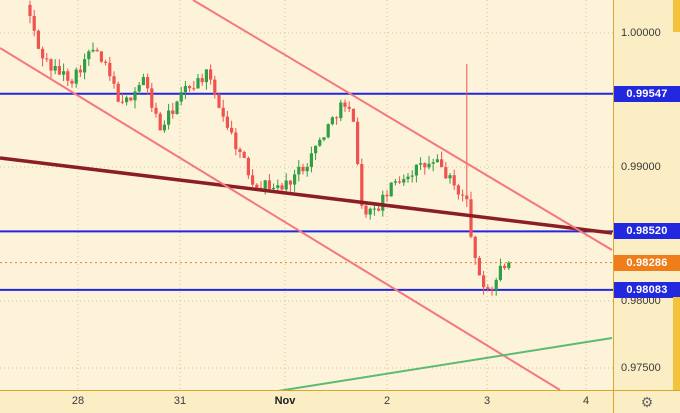 The height and width of the screenshot is (413, 680). Describe the element at coordinates (586, 401) in the screenshot. I see `time-axis-label: 4` at that location.